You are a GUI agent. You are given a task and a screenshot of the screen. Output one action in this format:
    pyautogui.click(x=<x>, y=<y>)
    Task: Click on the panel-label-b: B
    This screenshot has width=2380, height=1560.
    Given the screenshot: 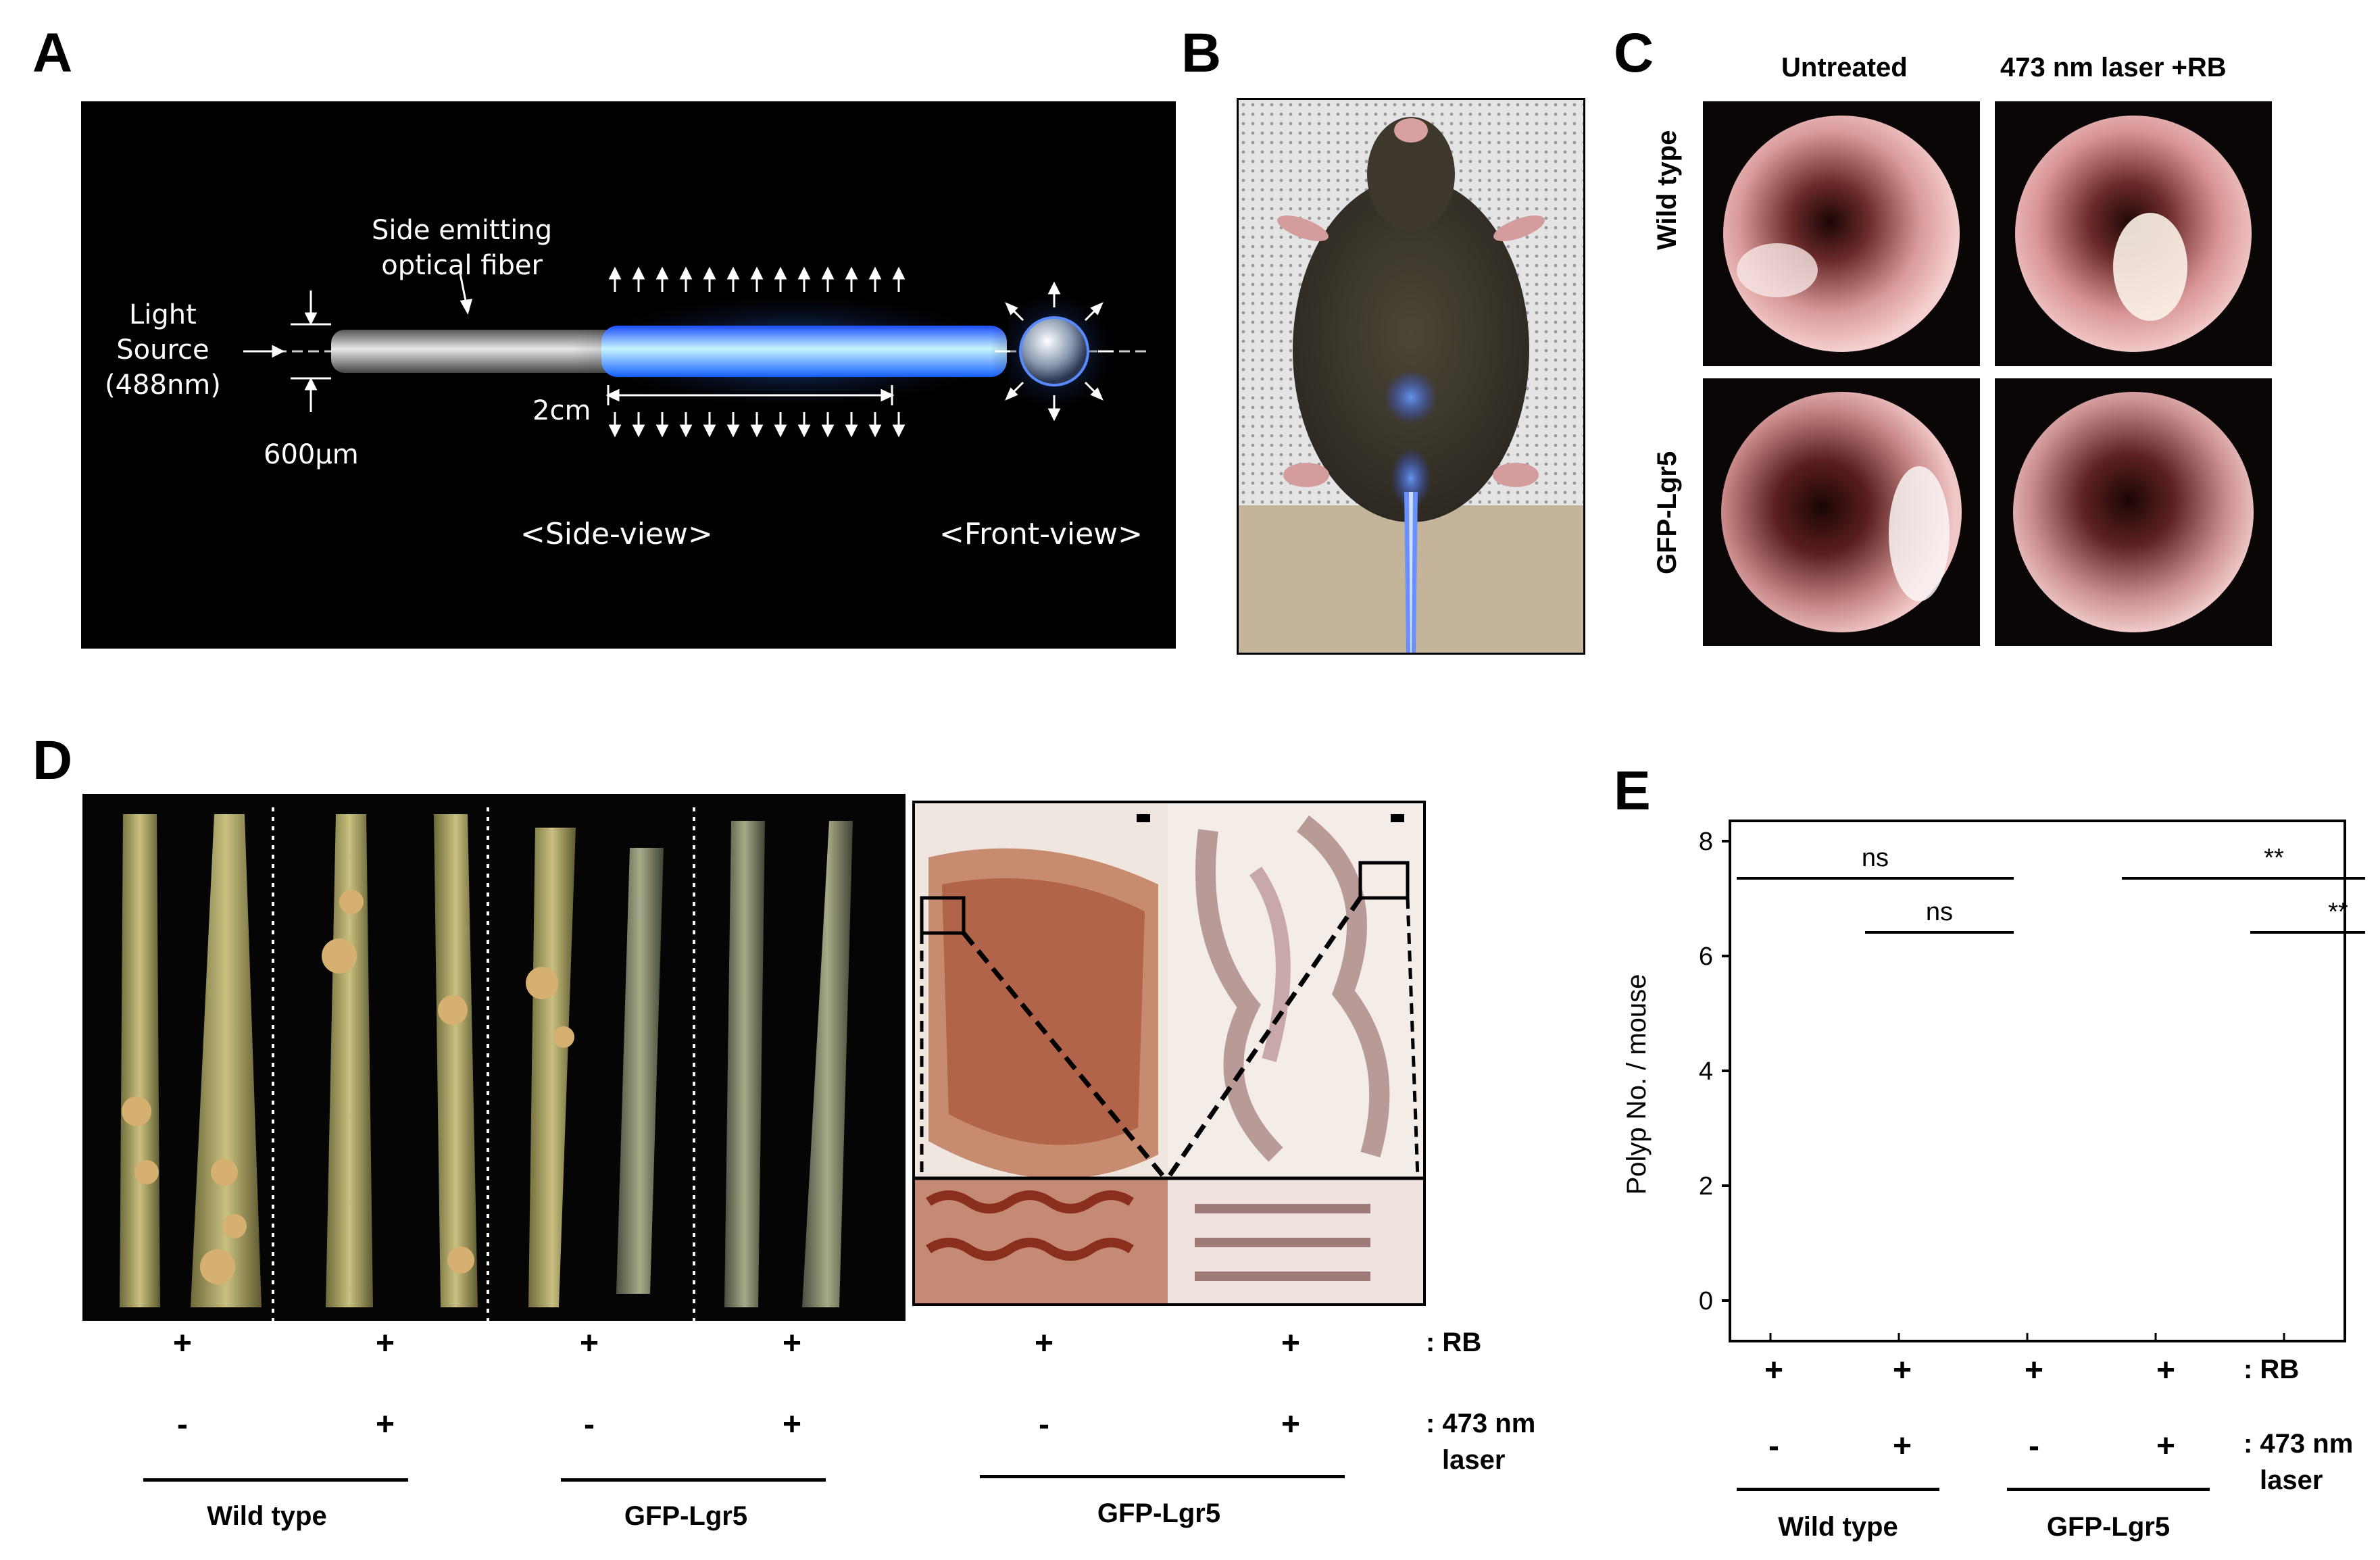 What is the action you would take?
    pyautogui.click(x=1201, y=53)
    